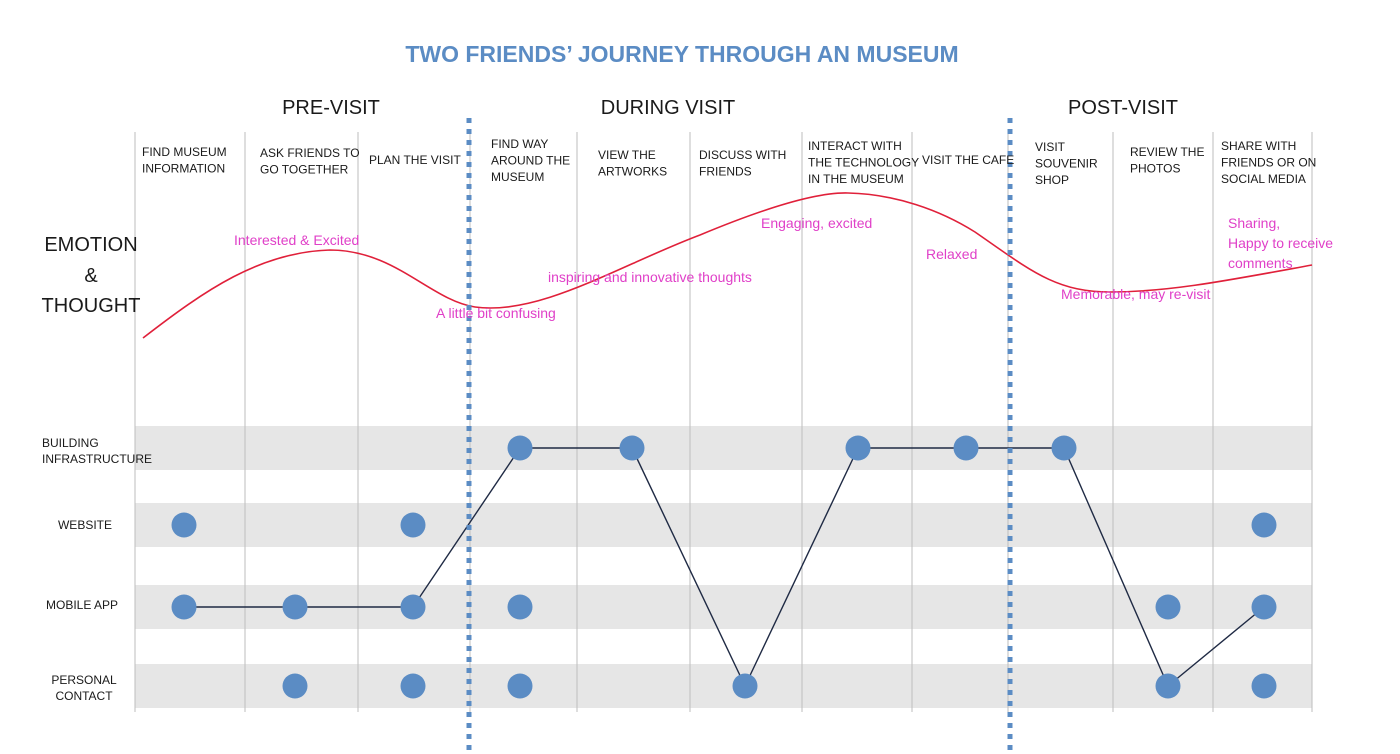 This screenshot has width=1400, height=754. I want to click on phase-label: DURING VISIT, so click(668, 108).